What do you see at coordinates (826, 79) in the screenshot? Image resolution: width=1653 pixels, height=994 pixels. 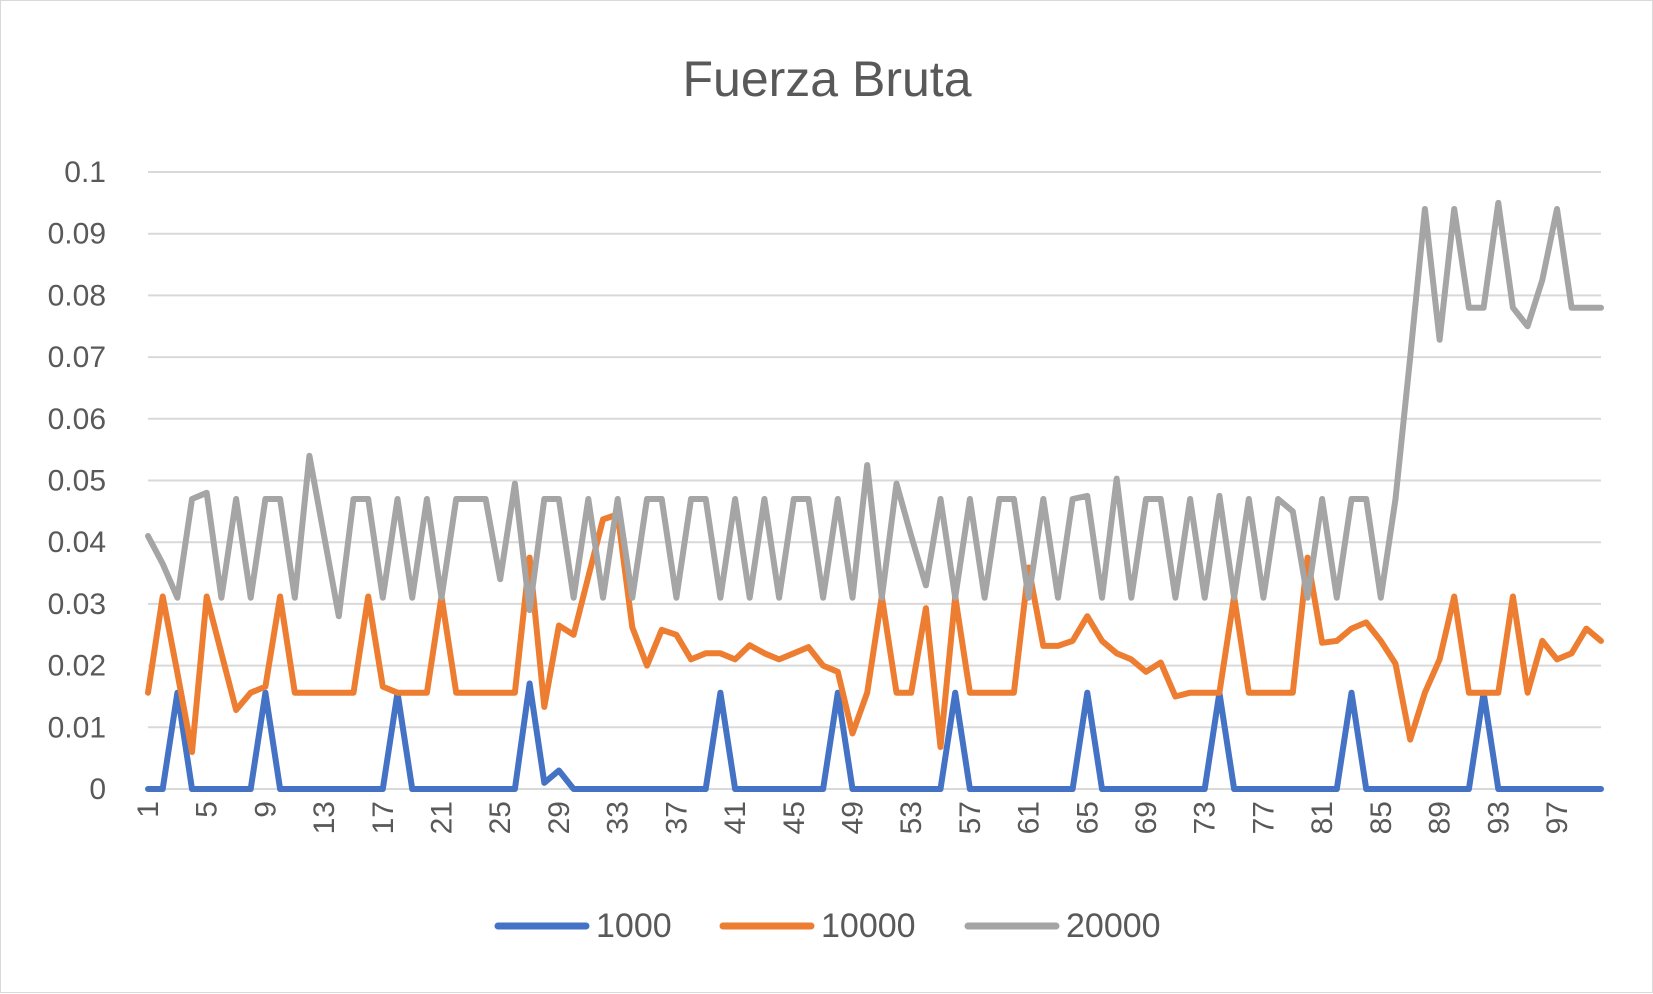 I see `chart-title: Fuerza Bruta` at bounding box center [826, 79].